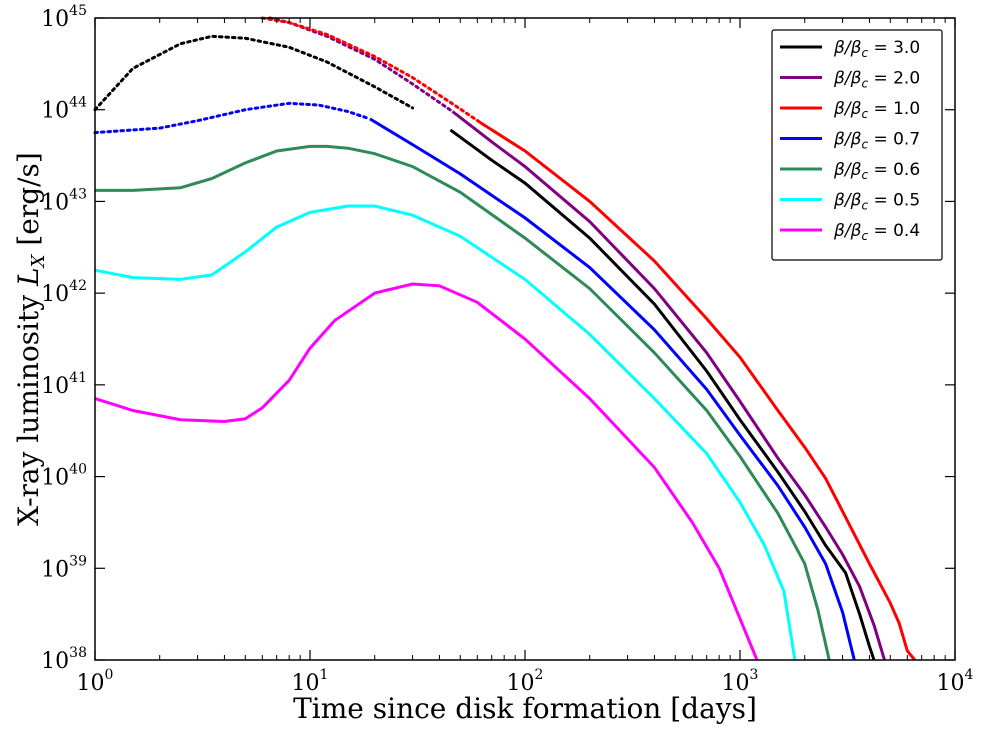 Image resolution: width=986 pixels, height=732 pixels. What do you see at coordinates (525, 708) in the screenshot?
I see `x-axis-label: Time since disk formation [days]` at bounding box center [525, 708].